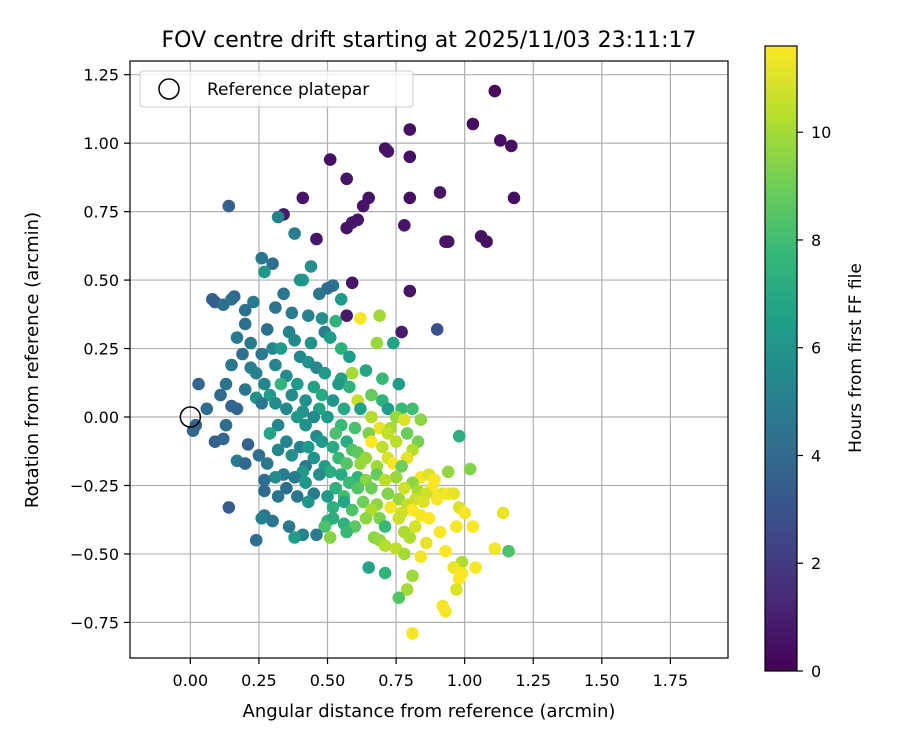  What do you see at coordinates (101, 212) in the screenshot?
I see `y-tick-label: 0.75` at bounding box center [101, 212].